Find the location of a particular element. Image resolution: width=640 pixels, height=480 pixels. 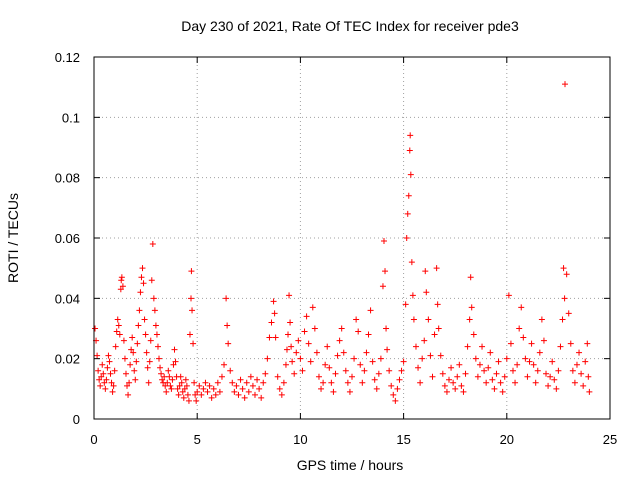

x-tick-labels: 0 5 10 15 20 25 is located at coordinates (353, 439).